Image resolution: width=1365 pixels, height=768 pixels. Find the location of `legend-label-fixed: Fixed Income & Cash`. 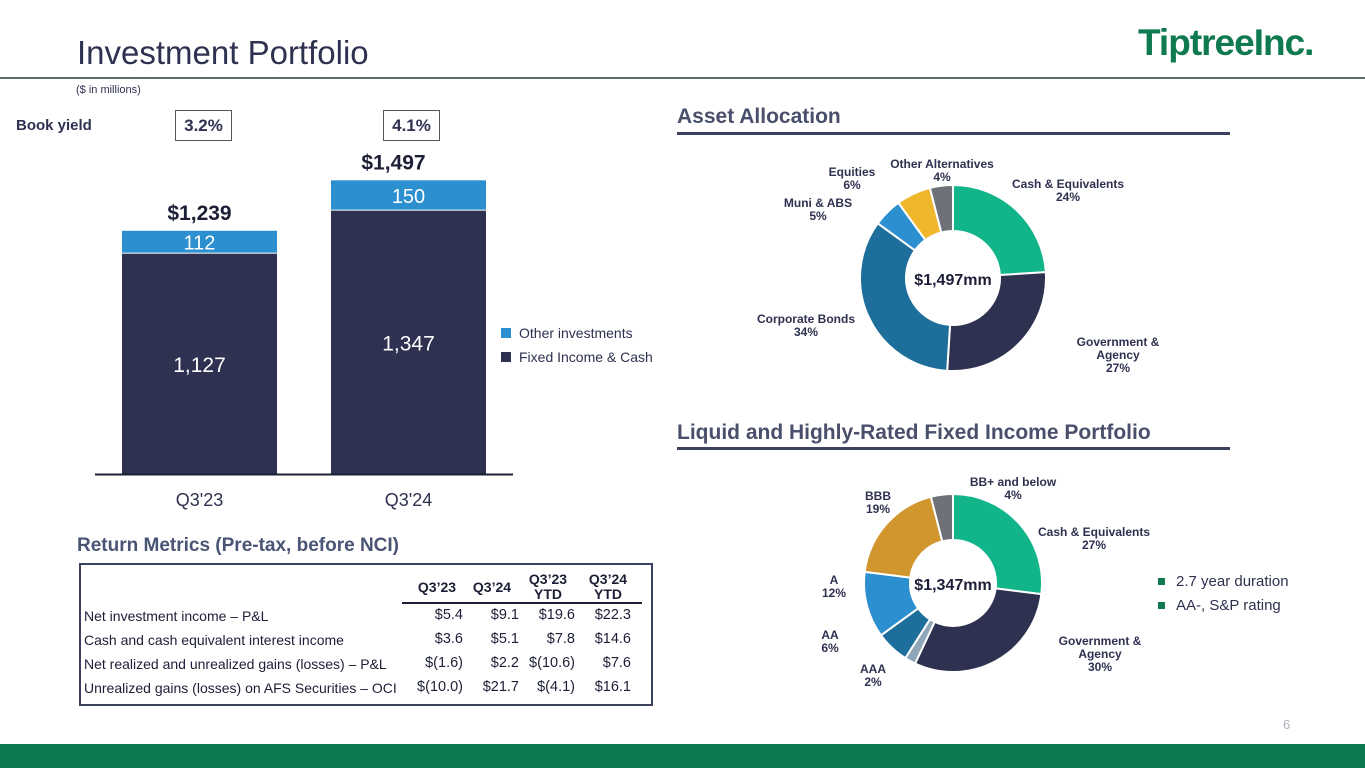

legend-label-fixed: Fixed Income & Cash is located at coordinates (586, 357).